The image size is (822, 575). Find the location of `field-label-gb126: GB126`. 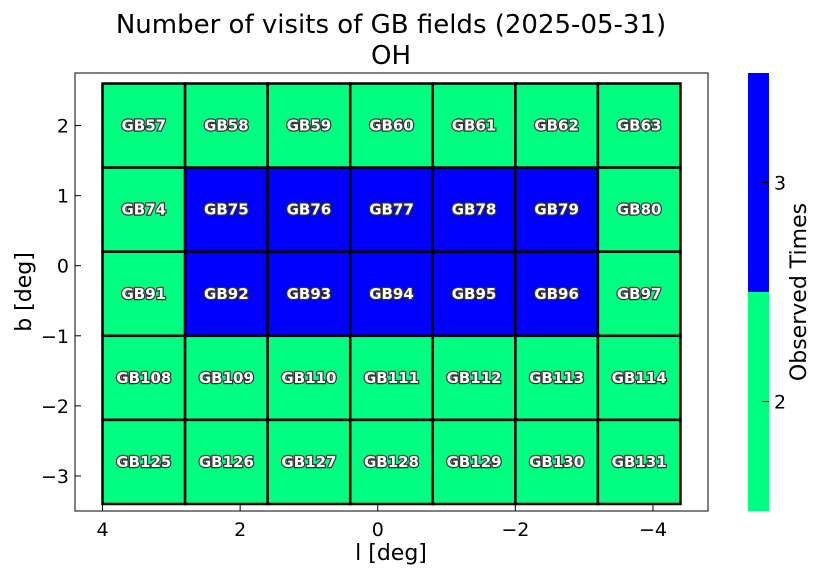

field-label-gb126: GB126 is located at coordinates (226, 462).